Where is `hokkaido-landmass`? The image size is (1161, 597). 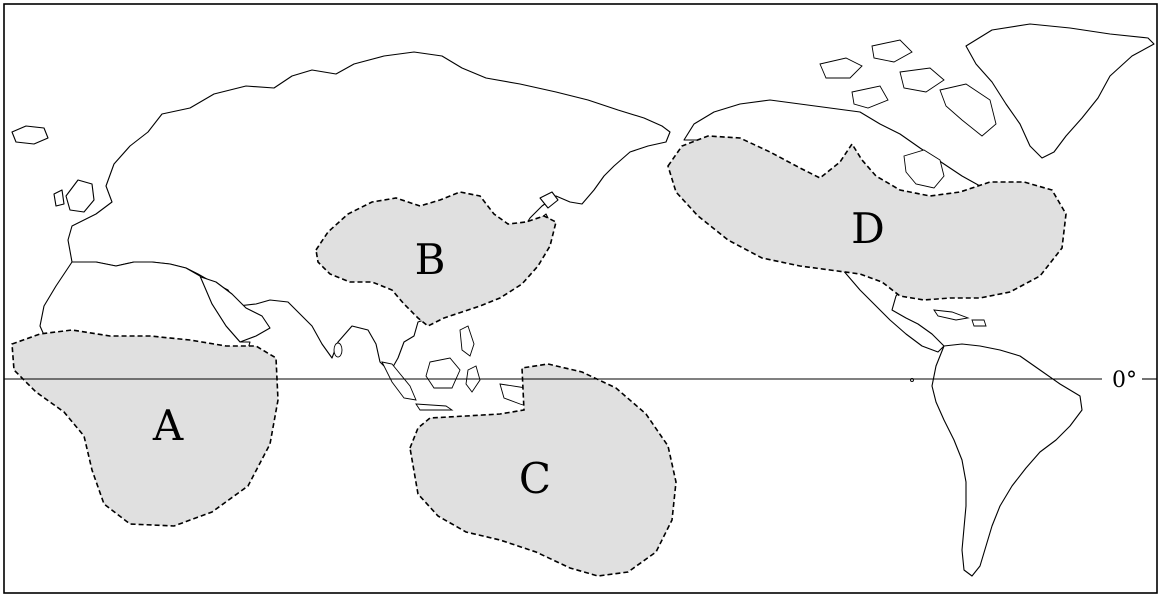 hokkaido-landmass is located at coordinates (549, 200).